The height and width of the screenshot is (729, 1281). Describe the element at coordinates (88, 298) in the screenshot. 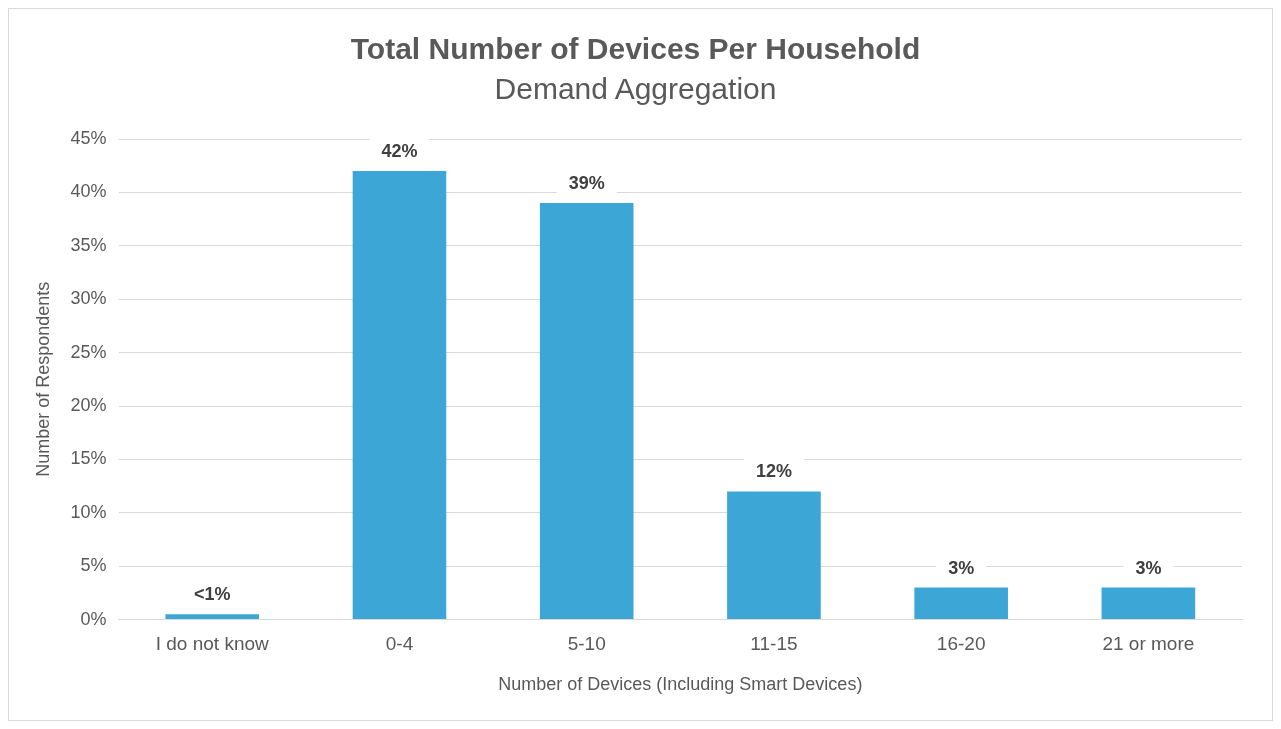

I see `y-tick-label: 30%` at that location.